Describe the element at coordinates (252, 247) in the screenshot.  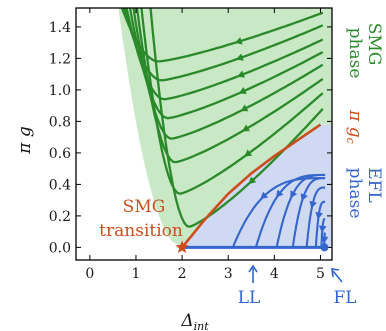
I see `point-markers` at that location.